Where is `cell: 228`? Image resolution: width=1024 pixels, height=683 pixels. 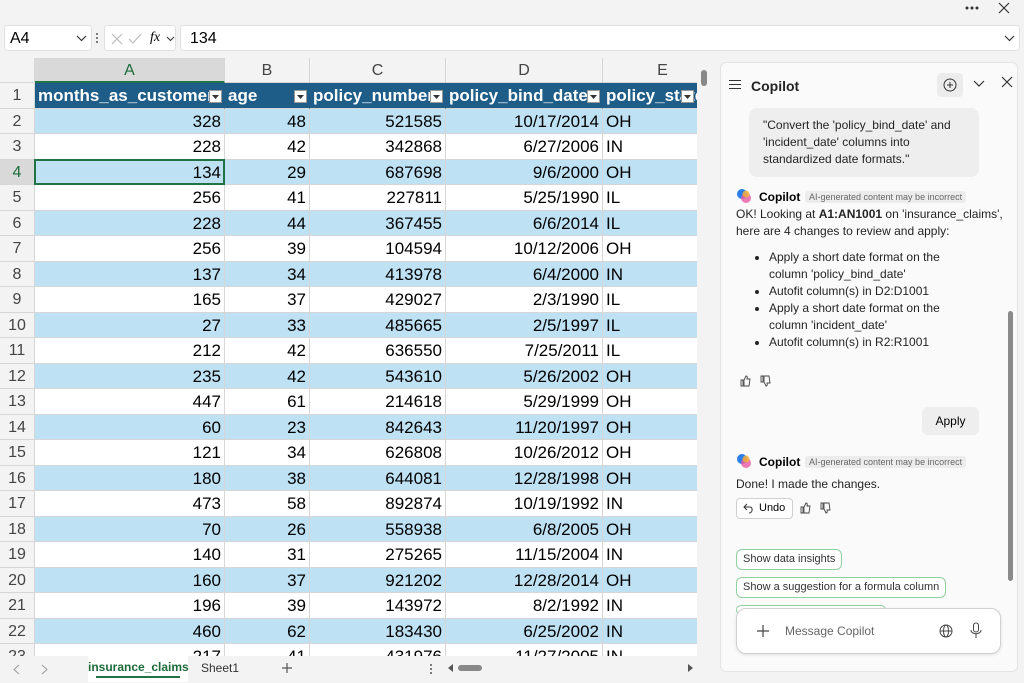
cell: 228 is located at coordinates (130, 224).